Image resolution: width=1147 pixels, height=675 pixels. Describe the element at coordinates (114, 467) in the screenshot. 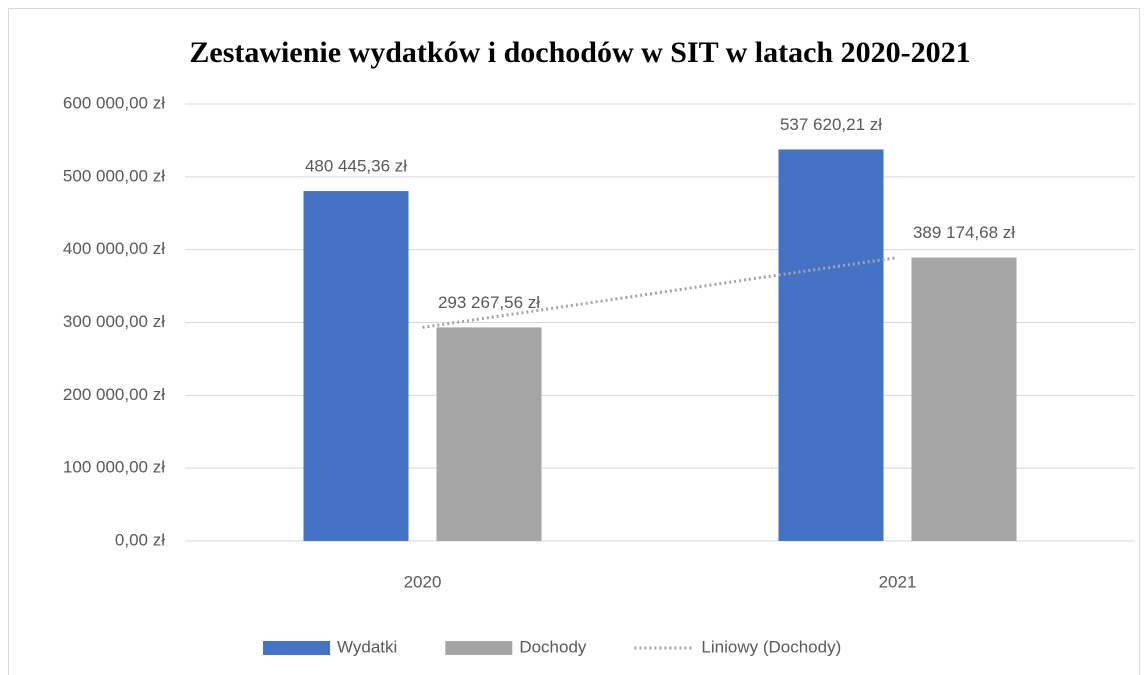

I see `y-tick-label: 100 000,00 zł` at that location.